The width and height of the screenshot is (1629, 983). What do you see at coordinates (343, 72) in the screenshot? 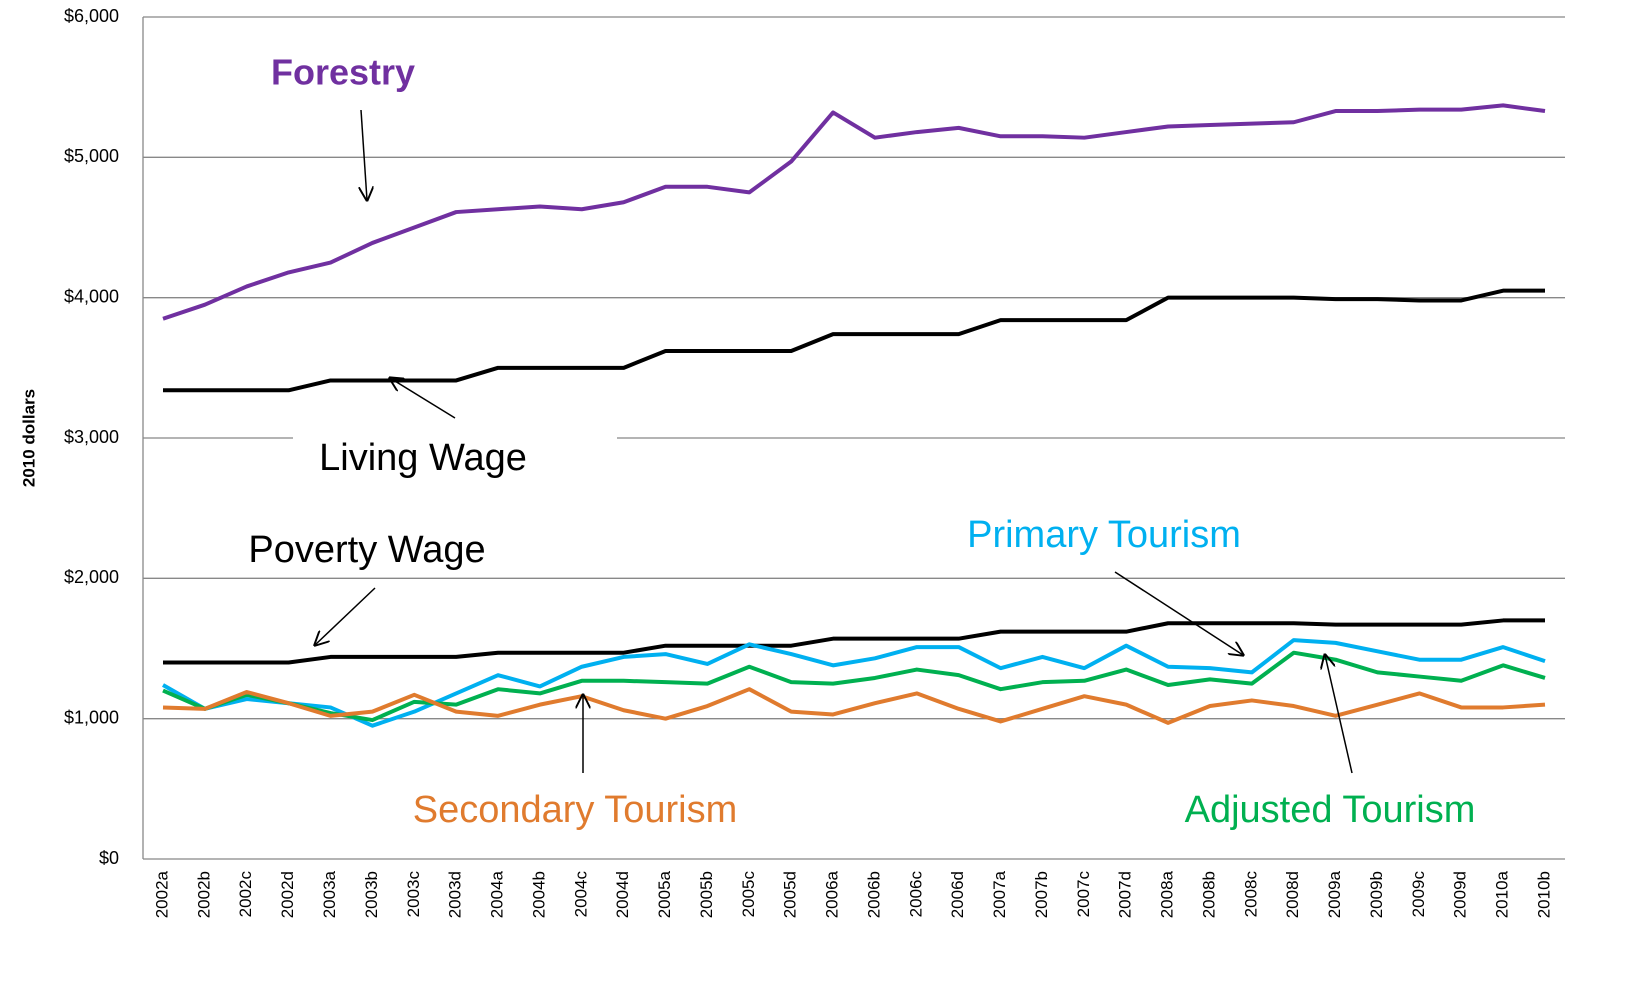
I see `series-label: Forestry` at bounding box center [343, 72].